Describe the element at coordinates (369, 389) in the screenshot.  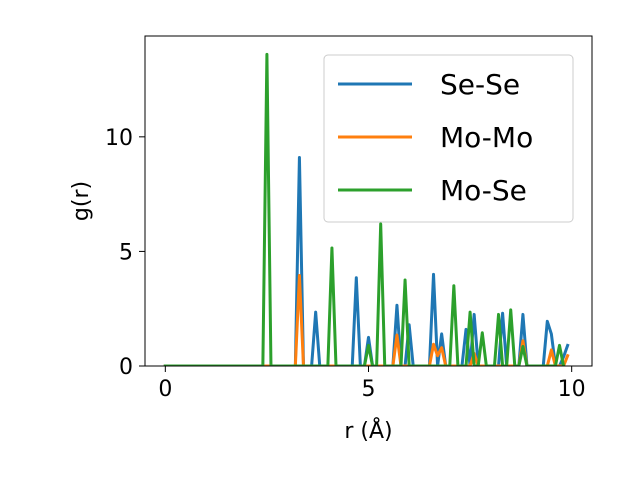
I see `x-tick-label: 5` at that location.